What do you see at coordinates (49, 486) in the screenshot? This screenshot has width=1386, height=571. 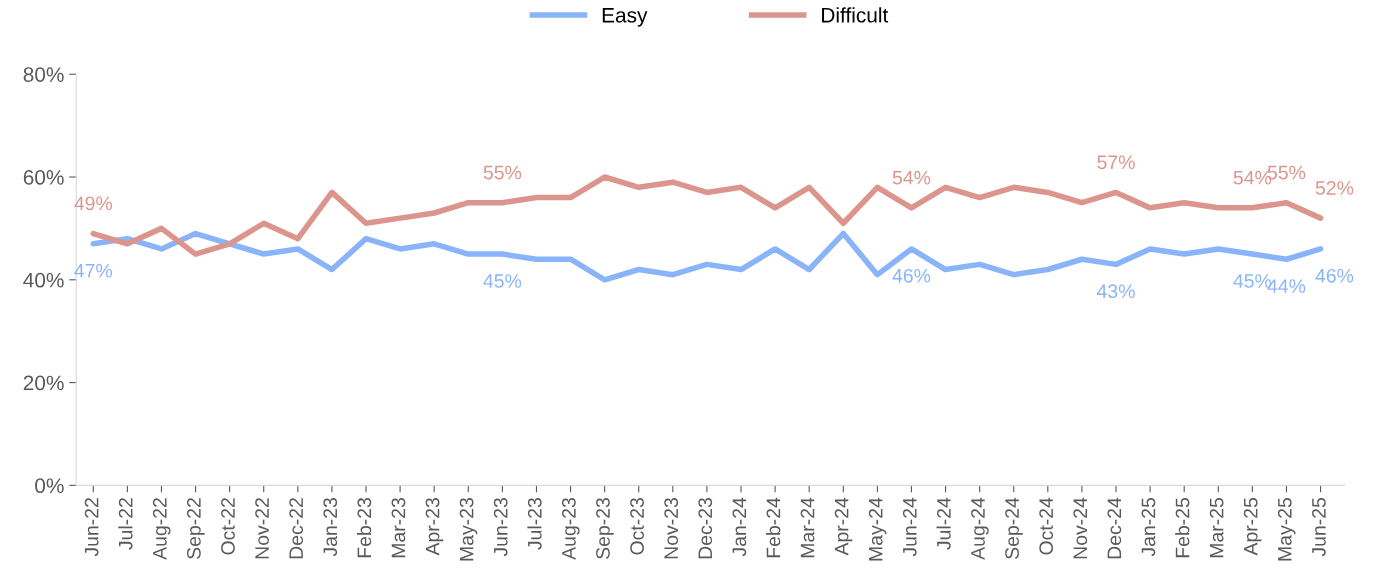 I see `y-tick-label: 0%` at bounding box center [49, 486].